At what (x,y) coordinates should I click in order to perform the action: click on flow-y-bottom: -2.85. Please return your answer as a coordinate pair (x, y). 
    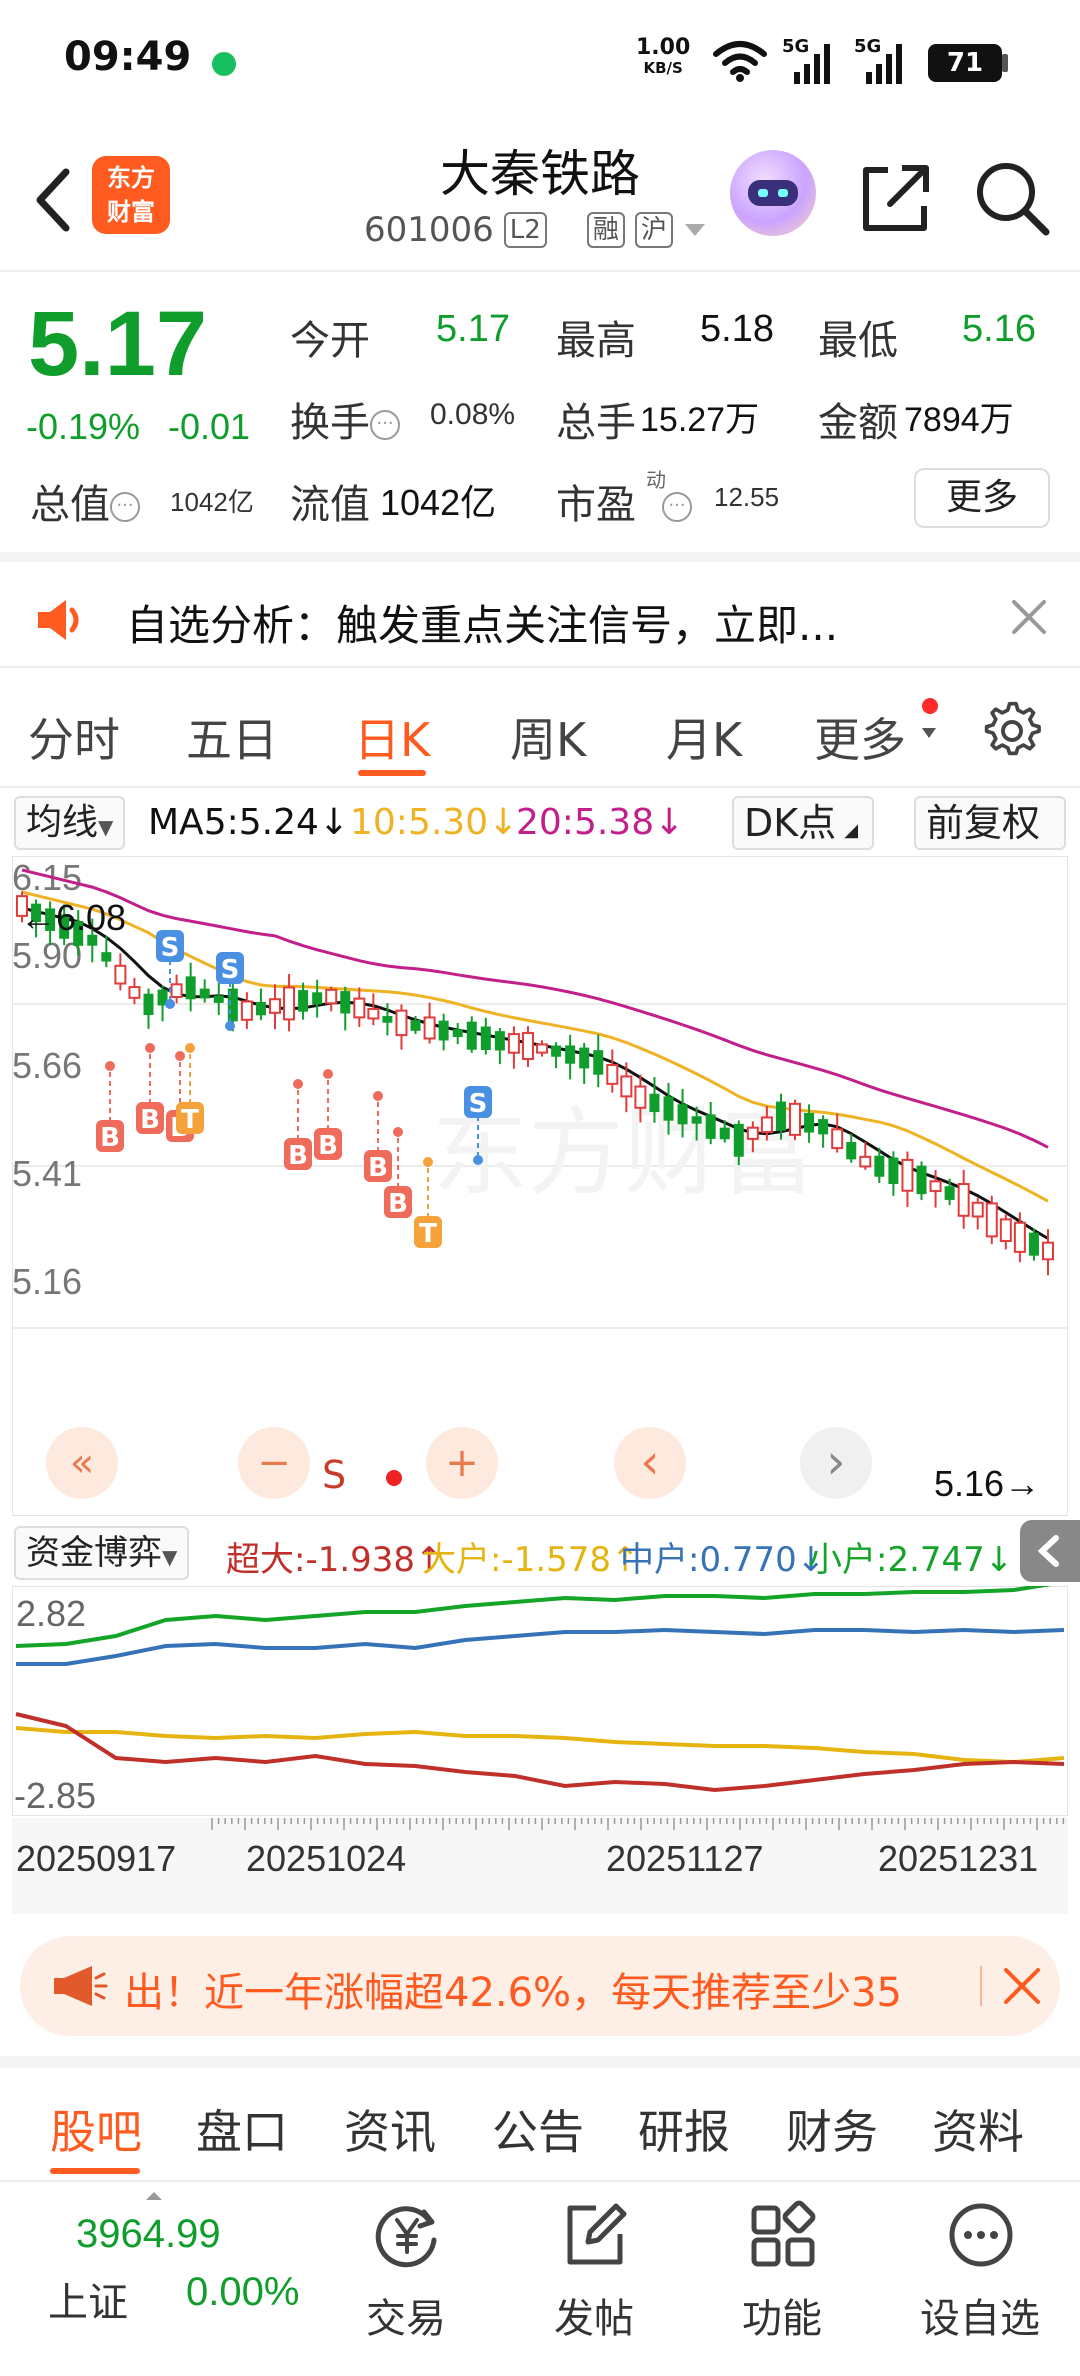
    Looking at the image, I should click on (55, 1795).